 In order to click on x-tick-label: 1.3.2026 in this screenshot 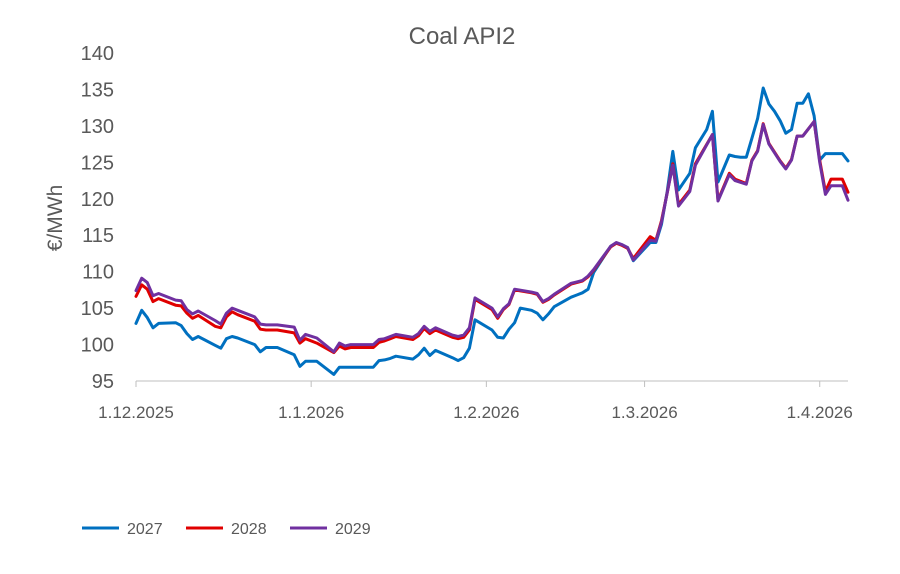, I will do `click(644, 412)`.